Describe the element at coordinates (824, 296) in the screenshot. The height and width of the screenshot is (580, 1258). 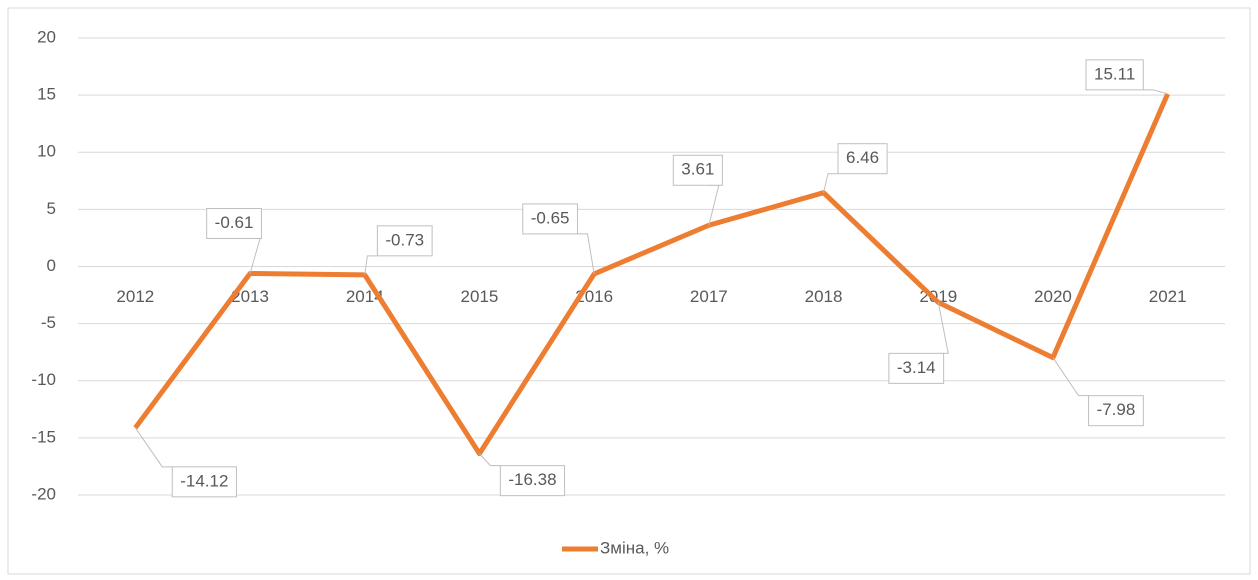
I see `x-tick-label: 2018` at that location.